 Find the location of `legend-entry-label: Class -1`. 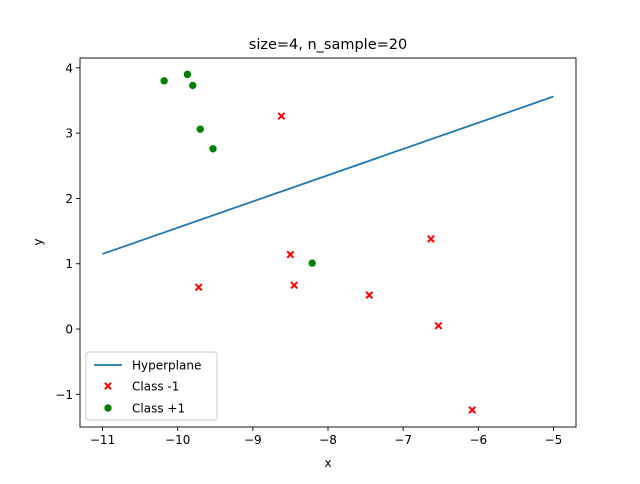

legend-entry-label: Class -1 is located at coordinates (155, 387).